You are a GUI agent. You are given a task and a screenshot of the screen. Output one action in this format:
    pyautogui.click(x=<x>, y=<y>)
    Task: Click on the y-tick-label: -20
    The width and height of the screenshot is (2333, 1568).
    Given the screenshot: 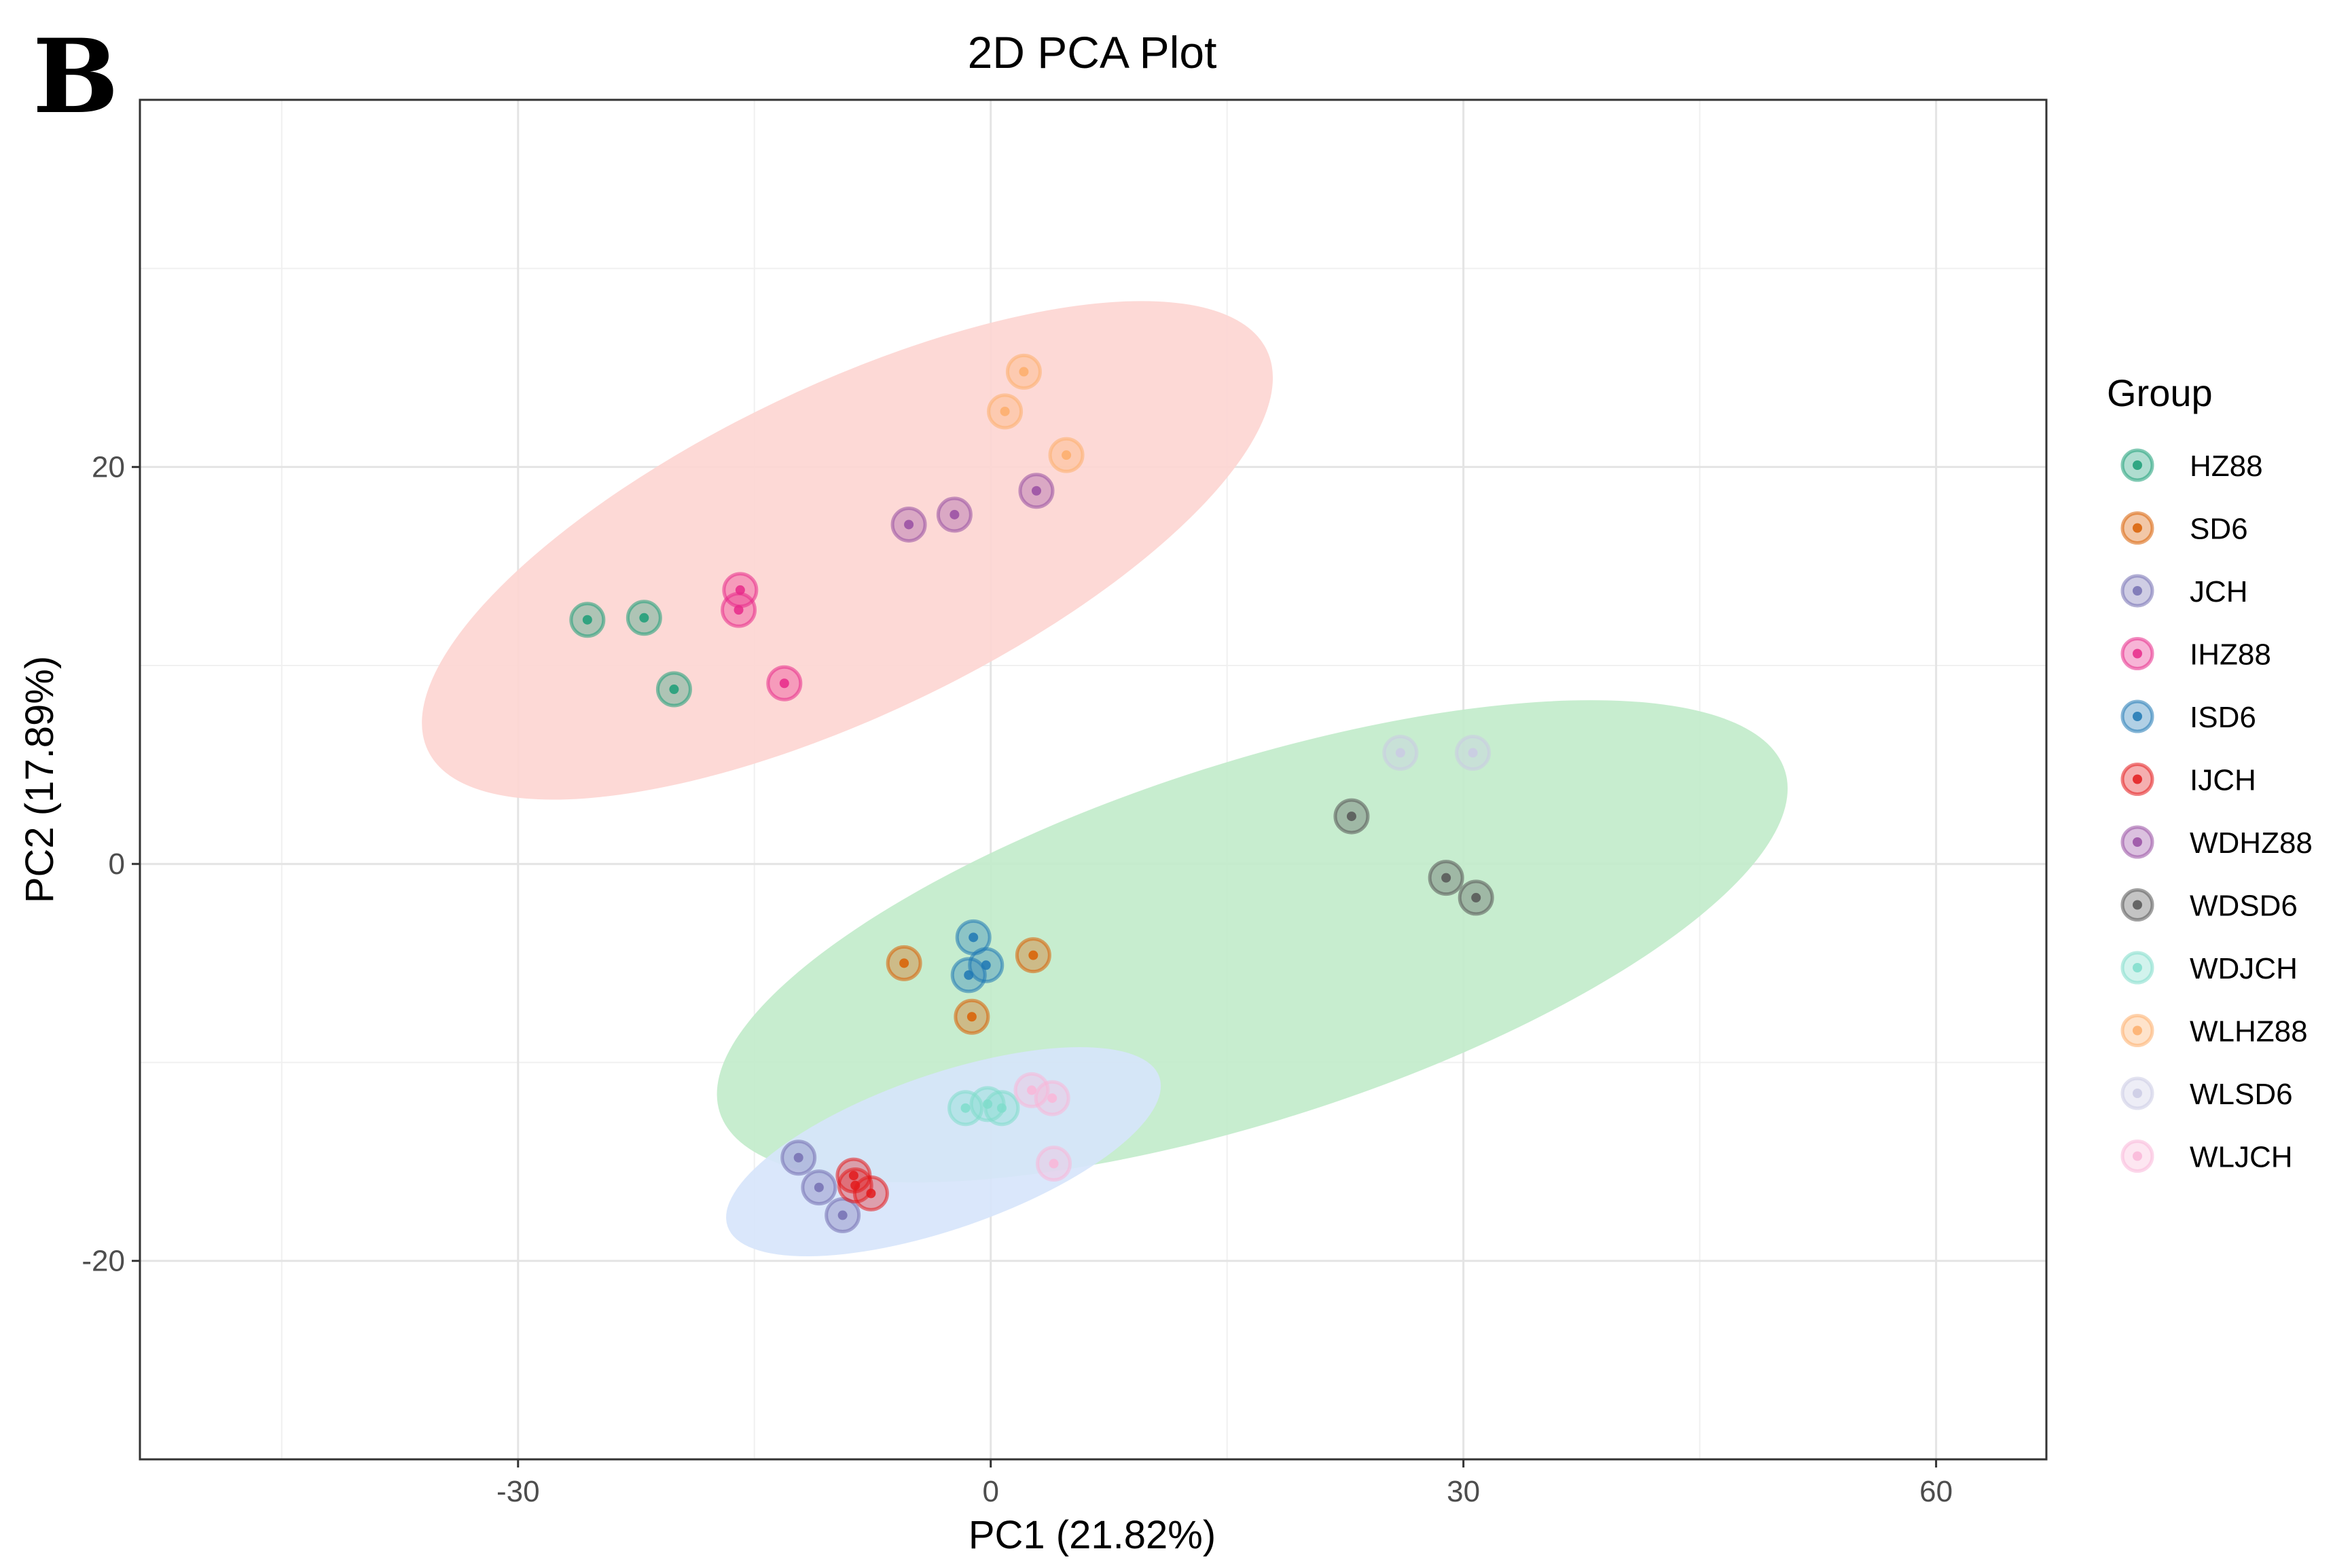 What is the action you would take?
    pyautogui.click(x=103, y=1261)
    